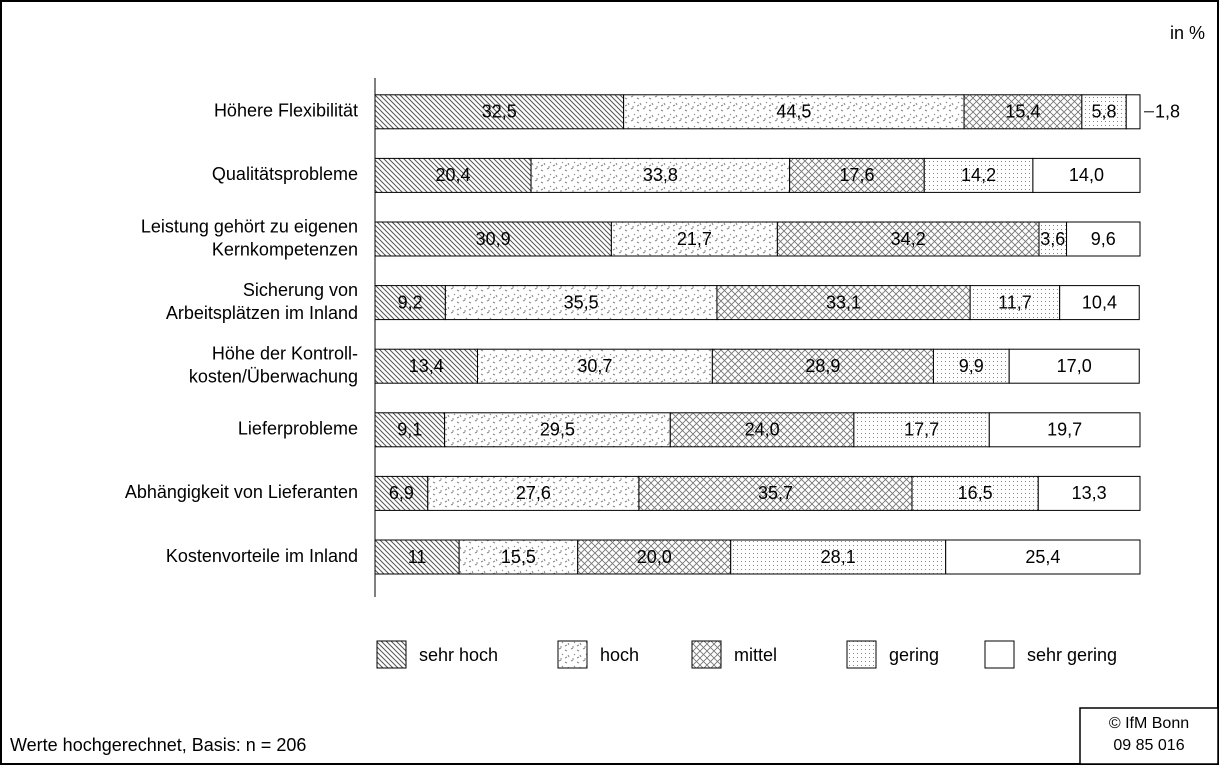 This screenshot has height=765, width=1219. Describe the element at coordinates (158, 745) in the screenshot. I see `footnote: Werte hochgerechnet, Basis: n = 206` at that location.